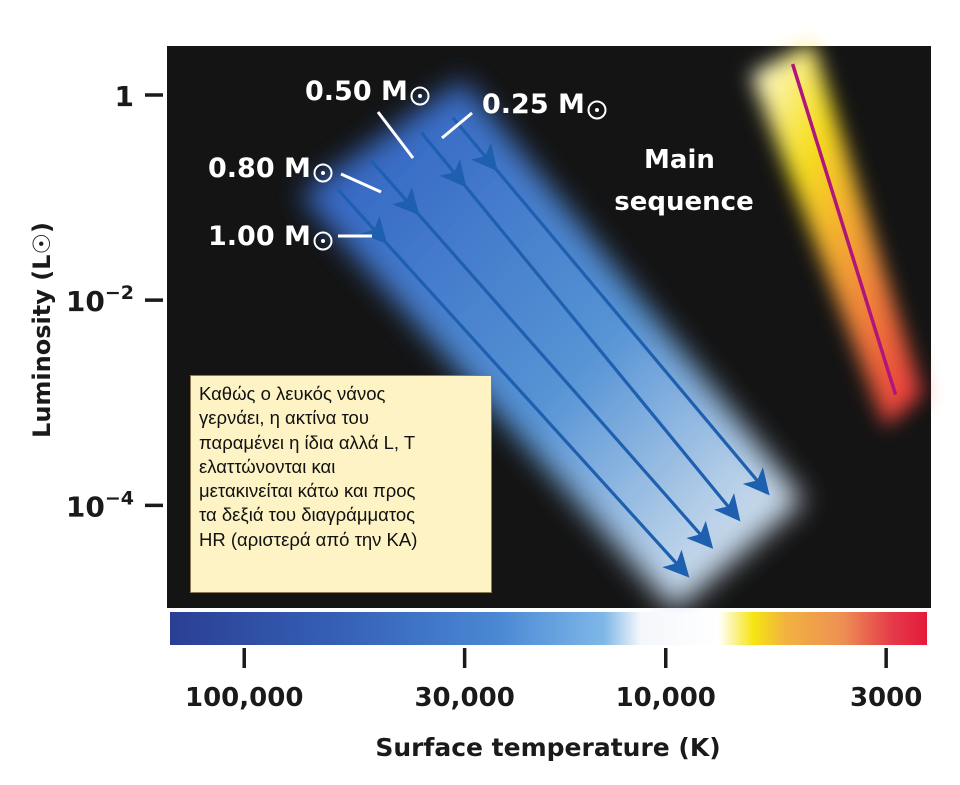  I want to click on y-tick-label-exponent: −4, so click(119, 498).